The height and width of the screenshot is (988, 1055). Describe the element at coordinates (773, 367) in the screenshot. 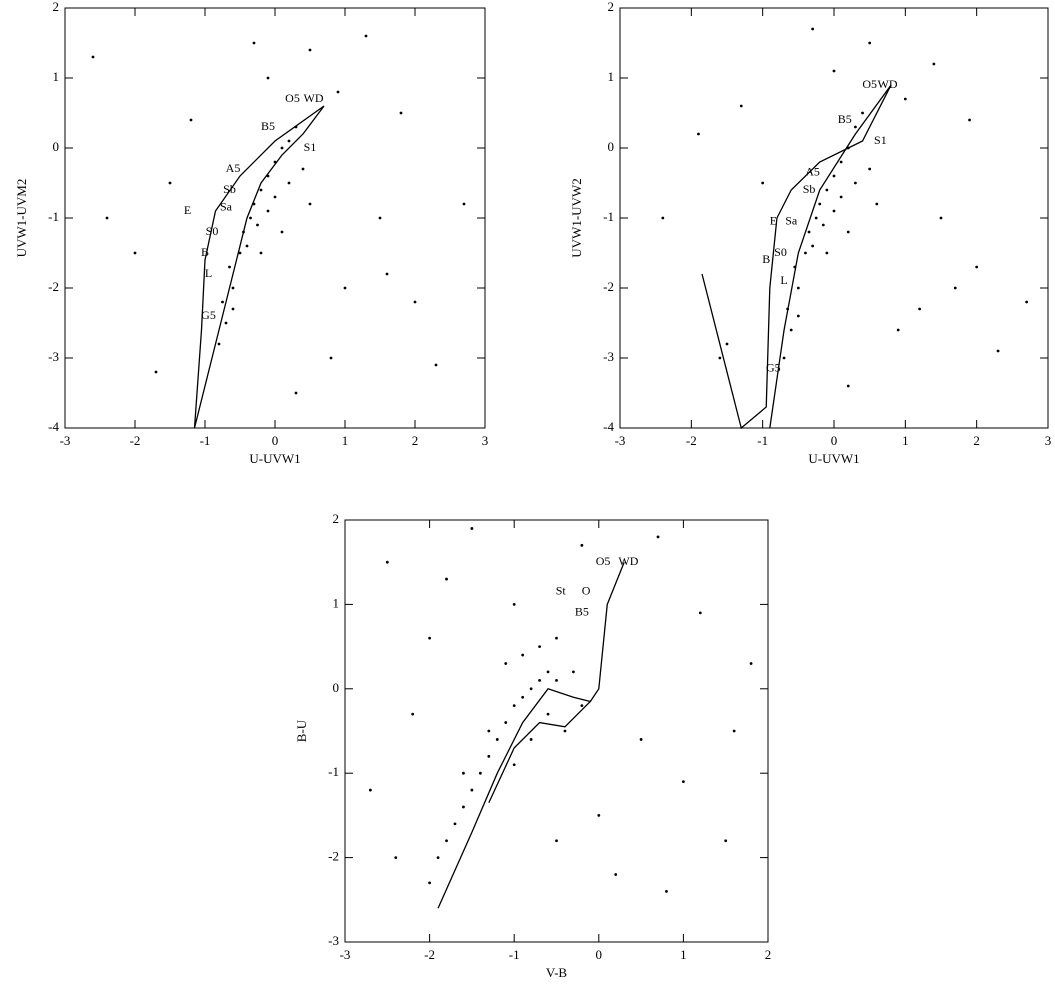

I see `annotation: G5` at that location.